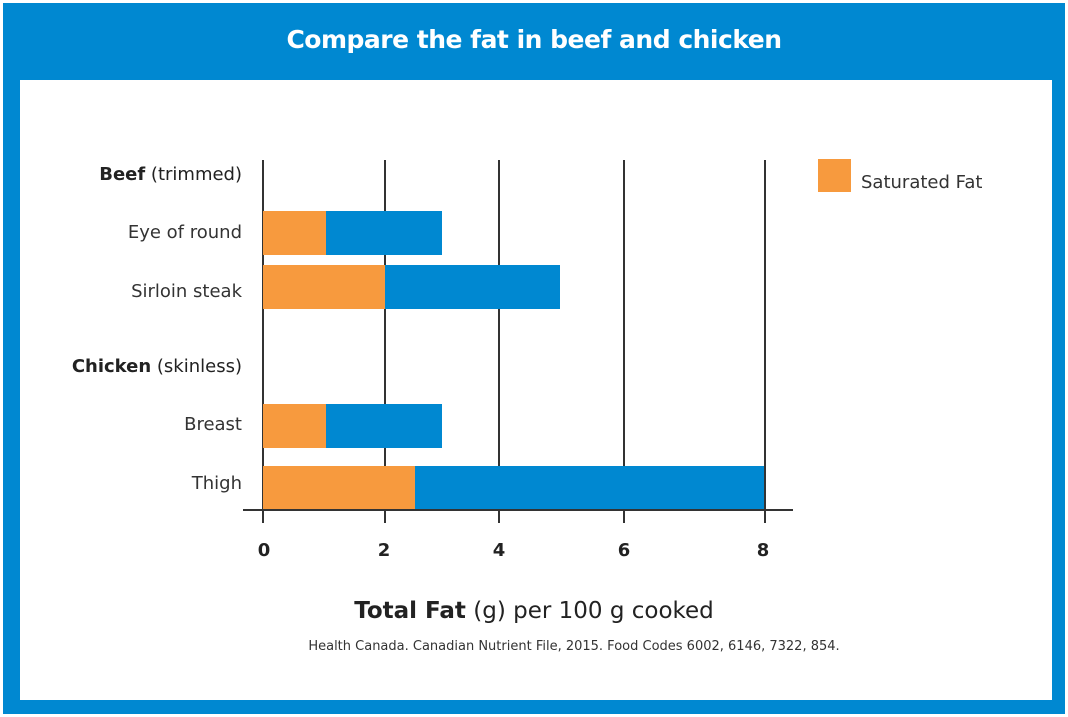  I want to click on group-label-chicken: Chicken (skinless), so click(156, 366).